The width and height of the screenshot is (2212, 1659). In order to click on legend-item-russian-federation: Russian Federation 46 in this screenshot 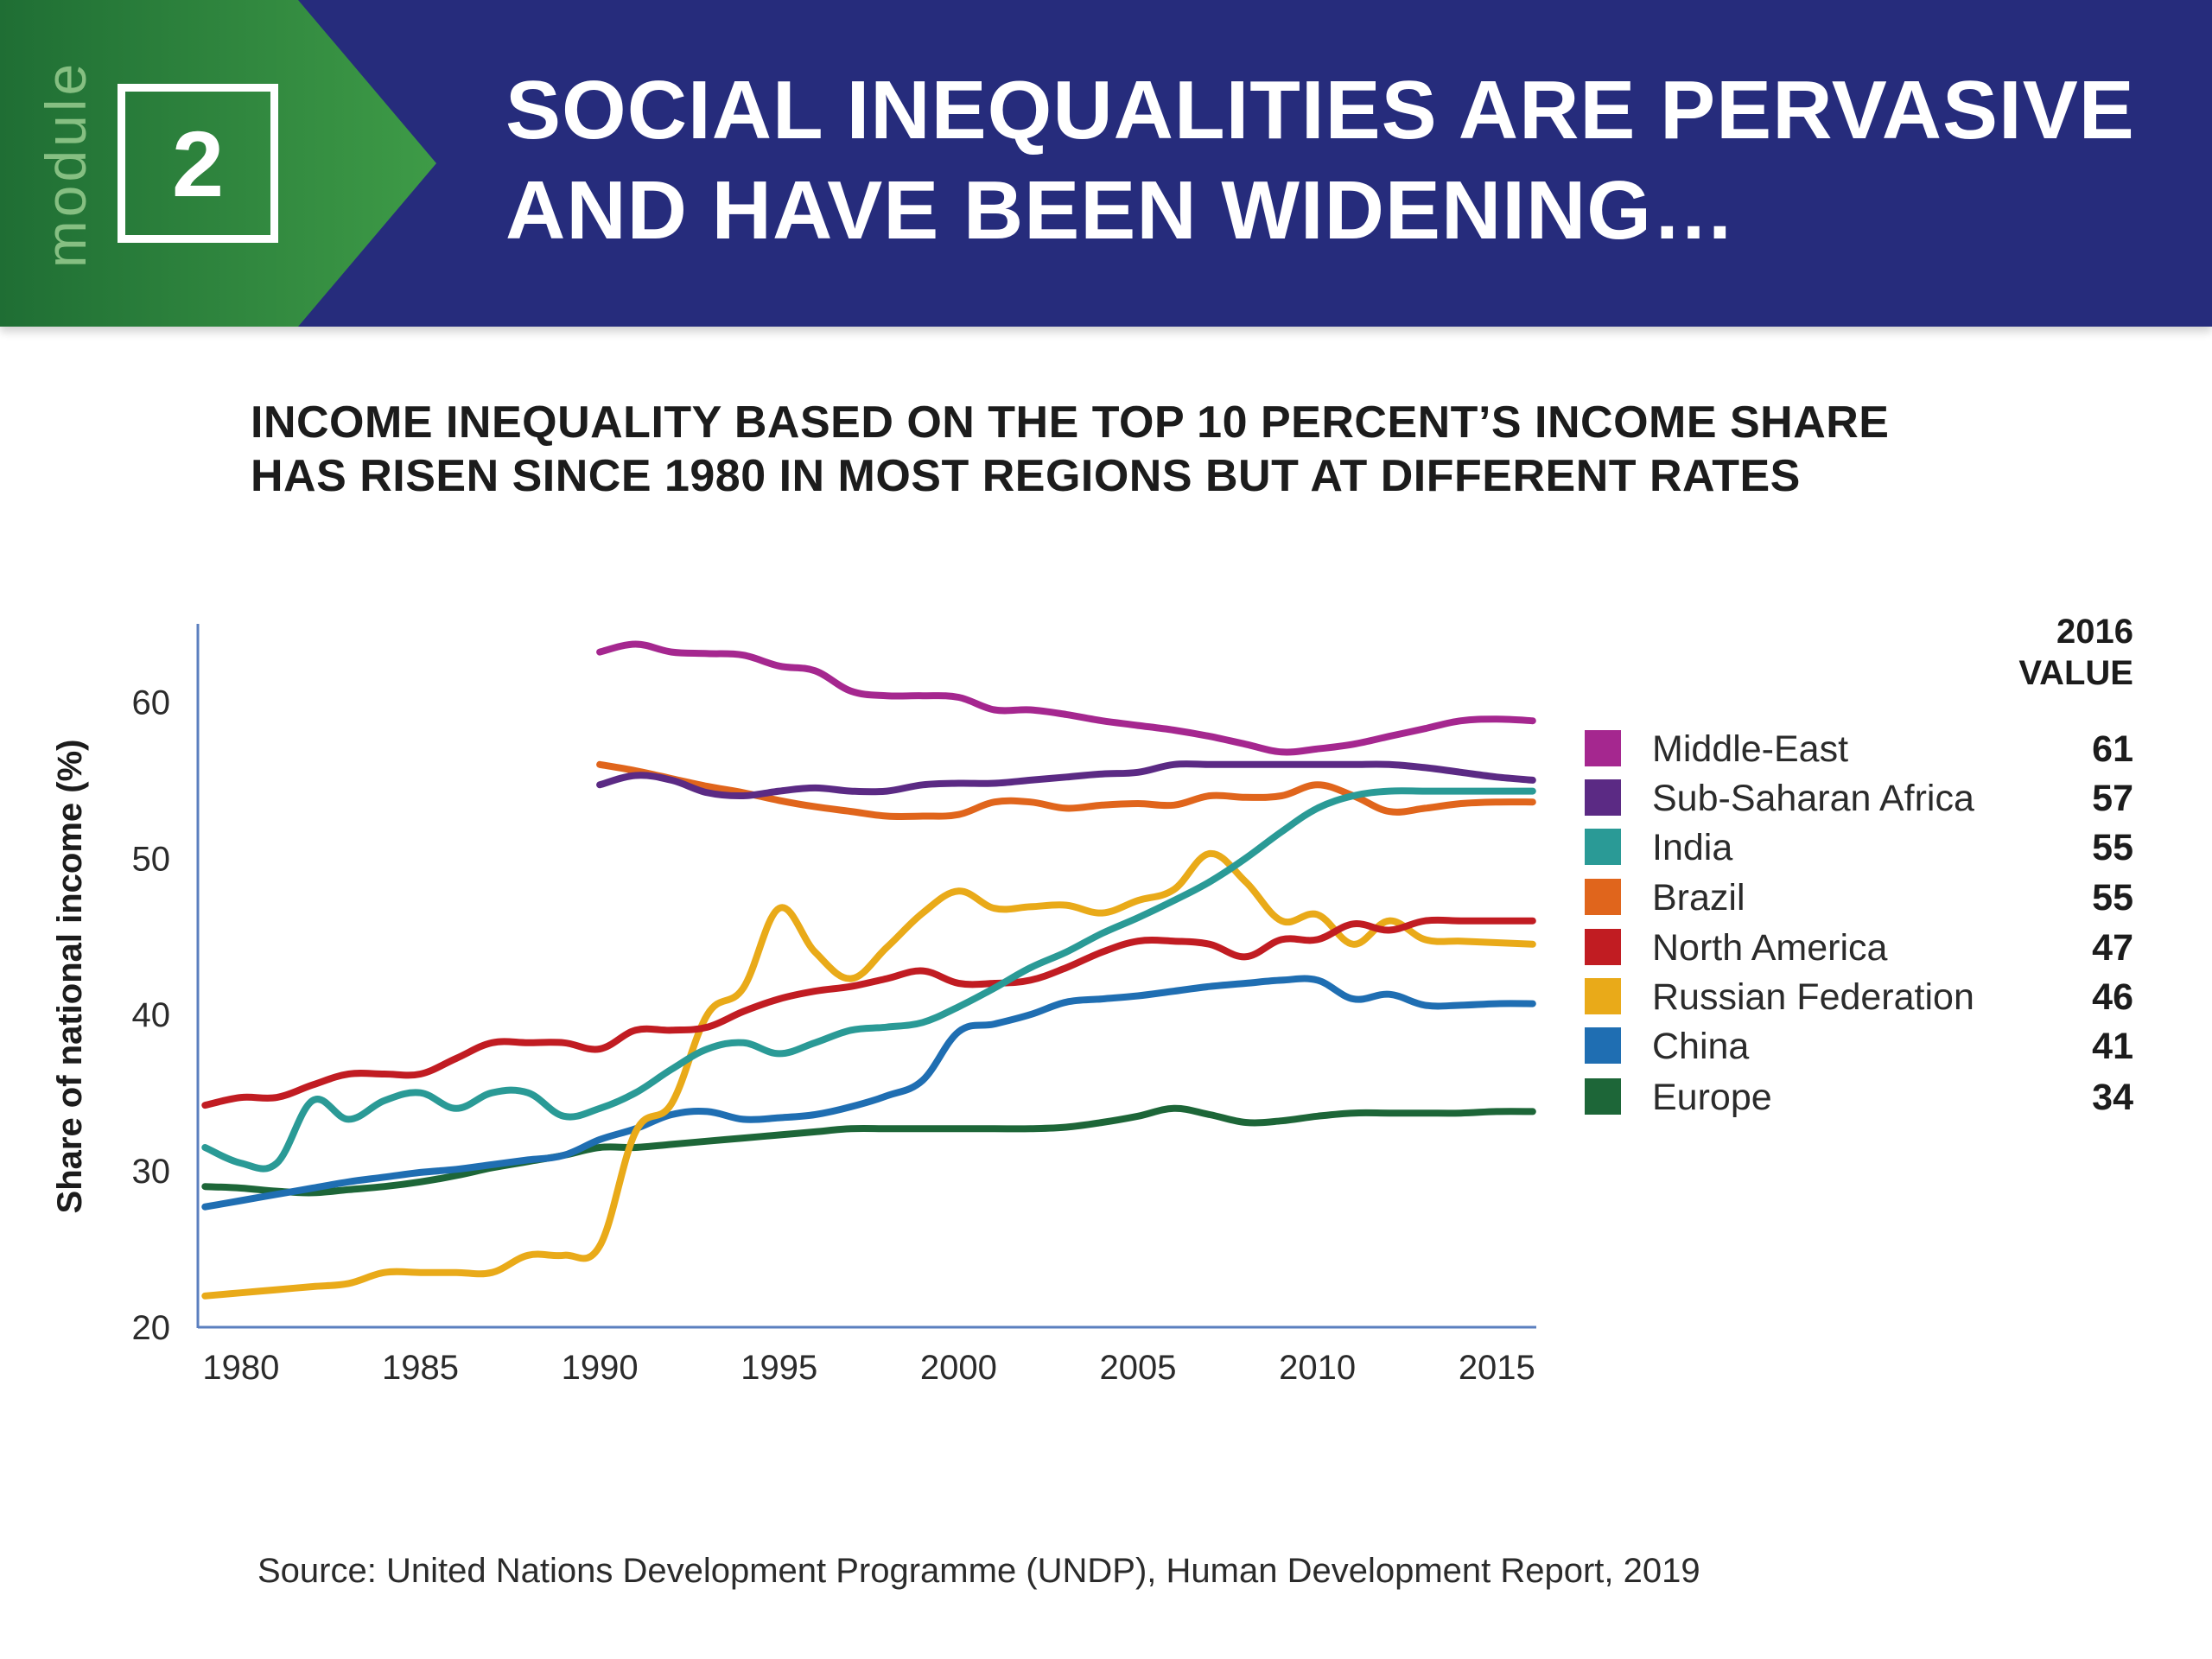, I will do `click(1859, 997)`.